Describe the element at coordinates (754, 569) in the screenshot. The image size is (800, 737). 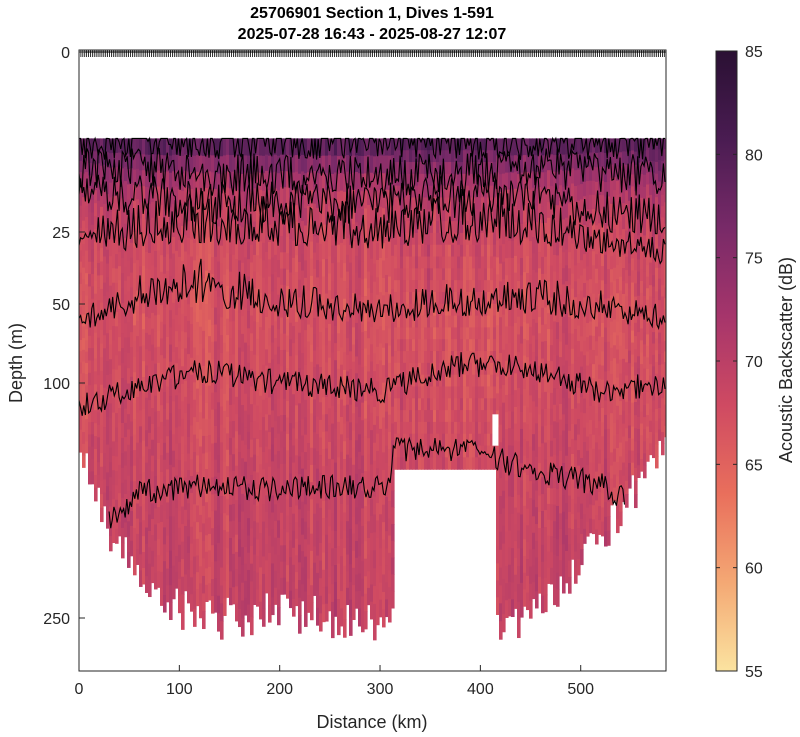
I see `colorbar-tick-label: 60` at that location.